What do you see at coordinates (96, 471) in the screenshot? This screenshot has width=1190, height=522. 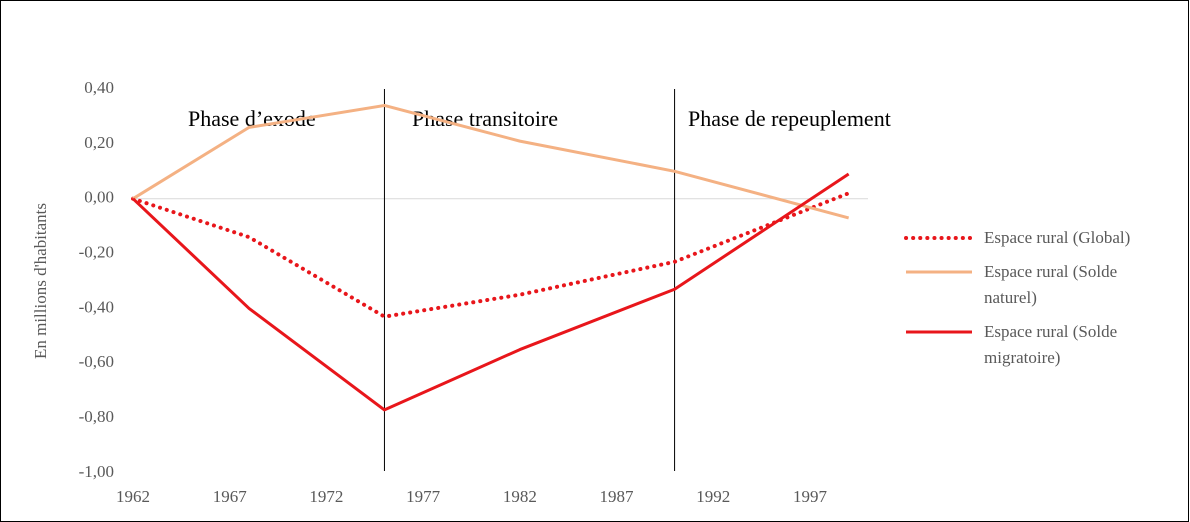 I see `y-tick-label: -1,00` at bounding box center [96, 471].